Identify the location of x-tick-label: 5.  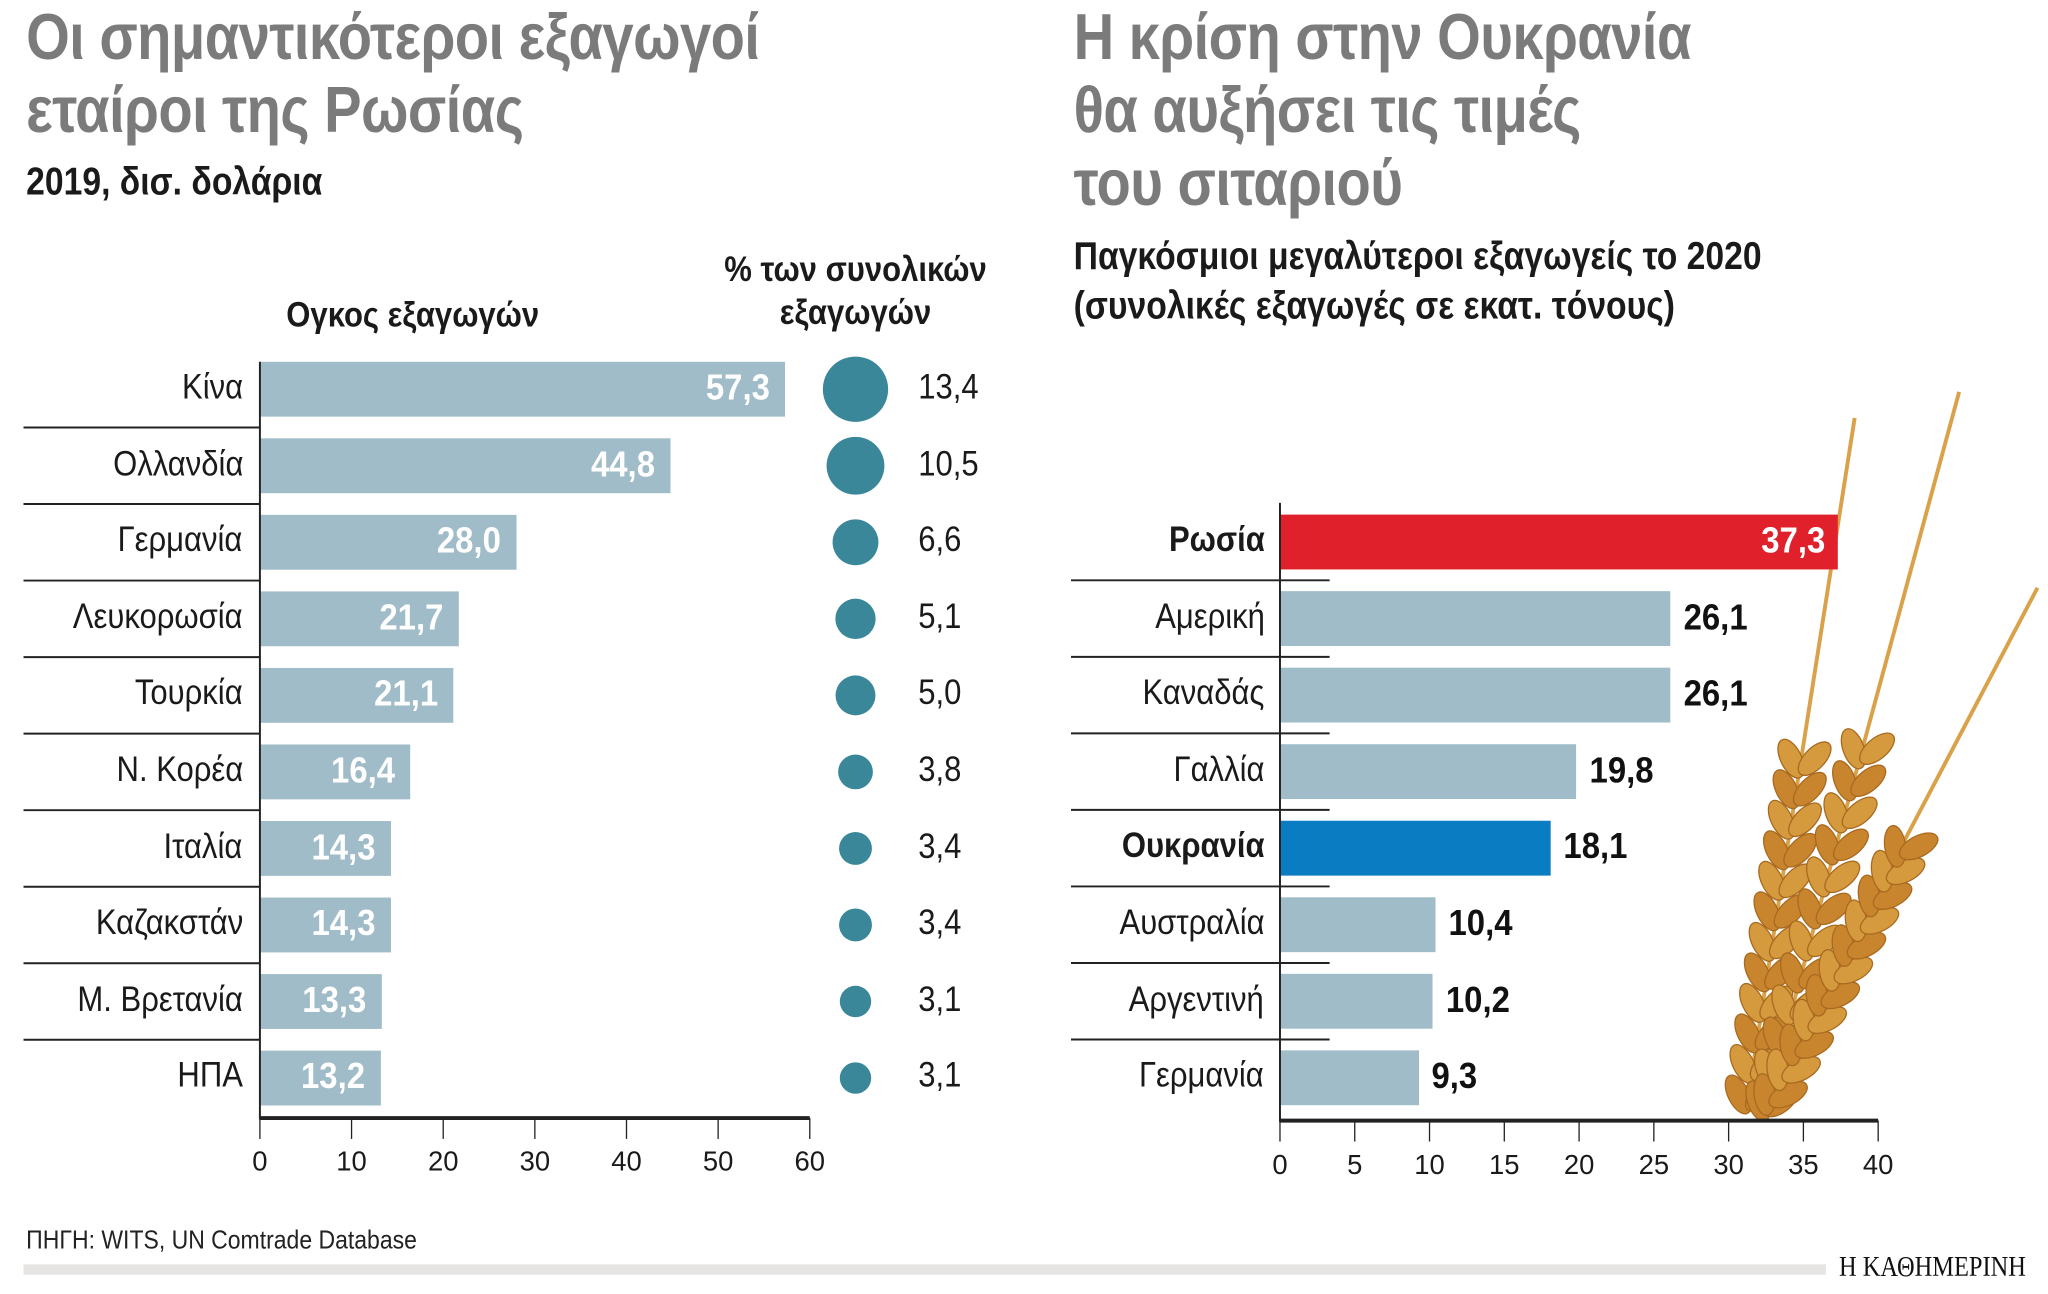
(1355, 1165).